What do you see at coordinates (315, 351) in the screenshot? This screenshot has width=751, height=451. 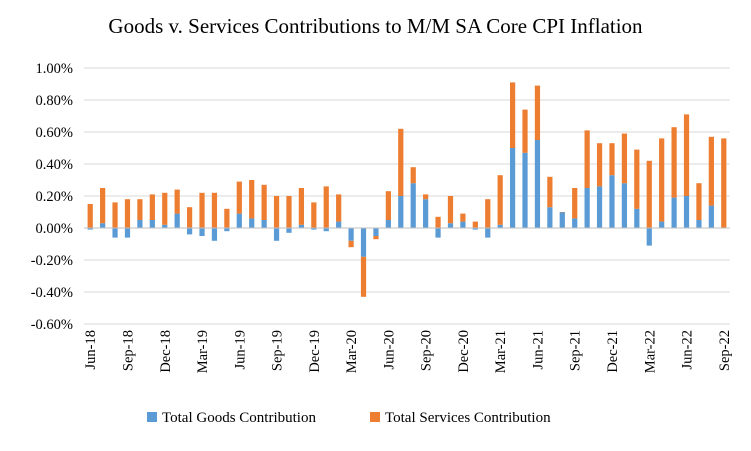 I see `x-tick-label: Dec-19` at bounding box center [315, 351].